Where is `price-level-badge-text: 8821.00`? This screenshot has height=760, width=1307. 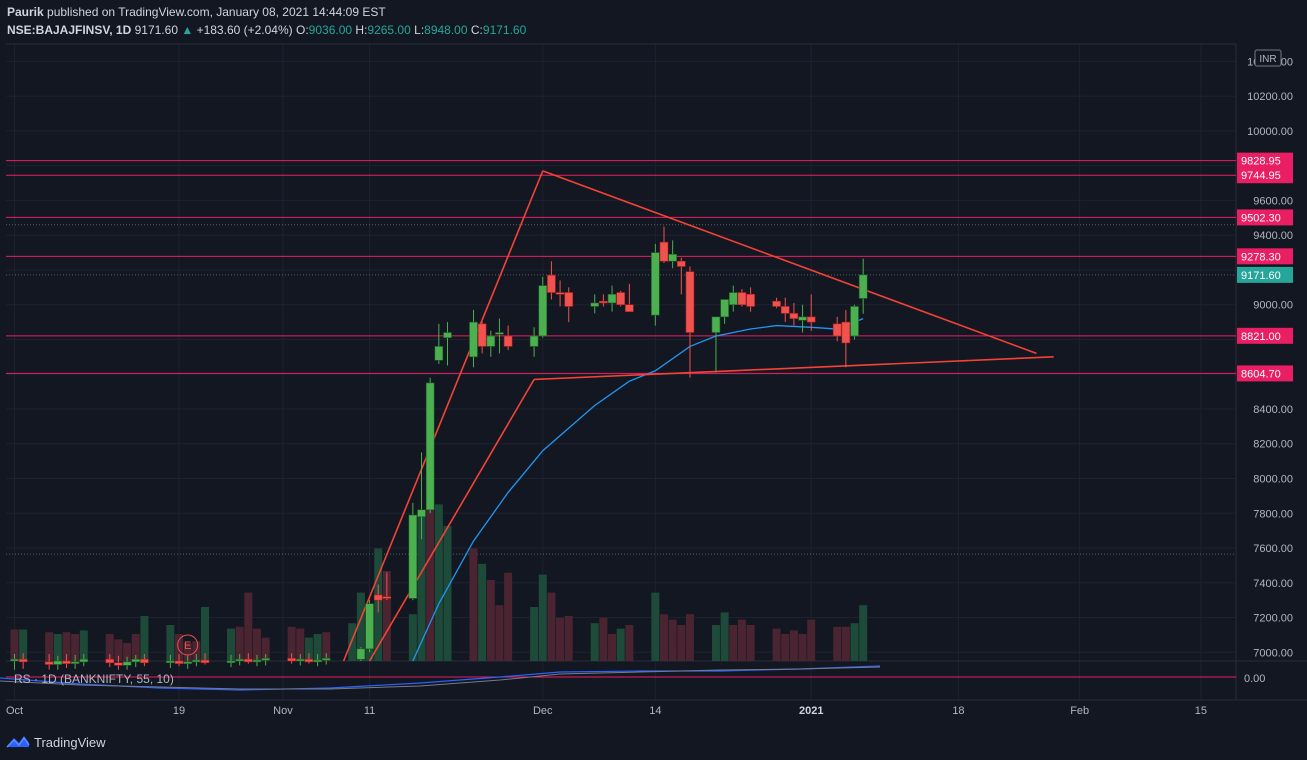
price-level-badge-text: 8821.00 is located at coordinates (1261, 337).